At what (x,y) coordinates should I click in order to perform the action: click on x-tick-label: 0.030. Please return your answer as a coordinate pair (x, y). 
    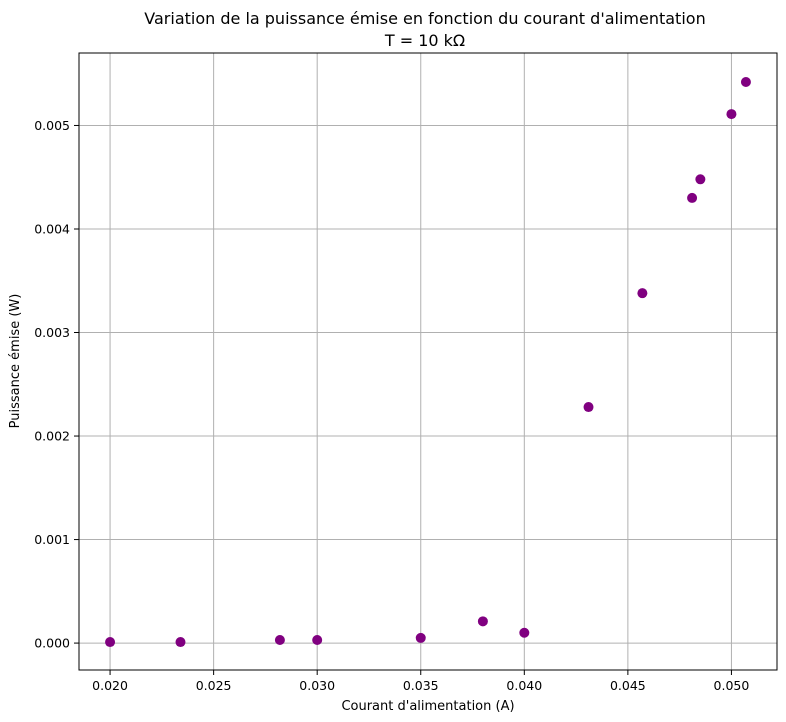
    Looking at the image, I should click on (317, 685).